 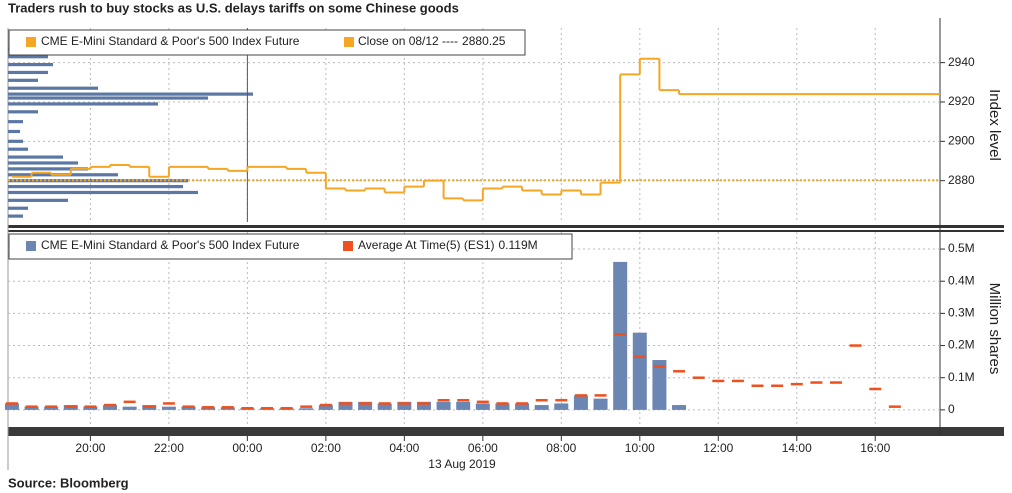 I want to click on y-tick-label: 0.3M, so click(x=961, y=313).